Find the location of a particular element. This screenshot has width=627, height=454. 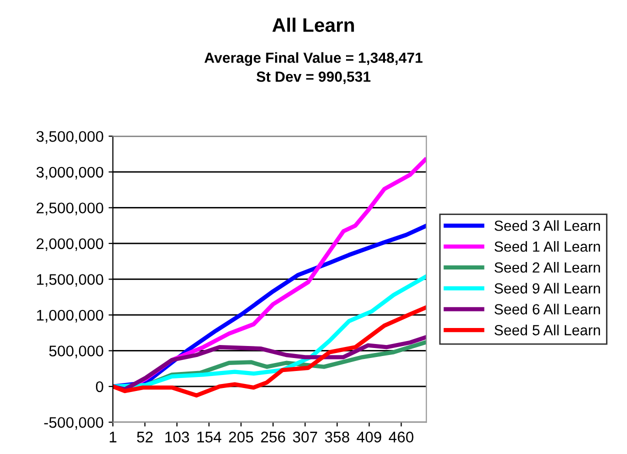

legend-label: Seed 2 All Learn is located at coordinates (547, 267).